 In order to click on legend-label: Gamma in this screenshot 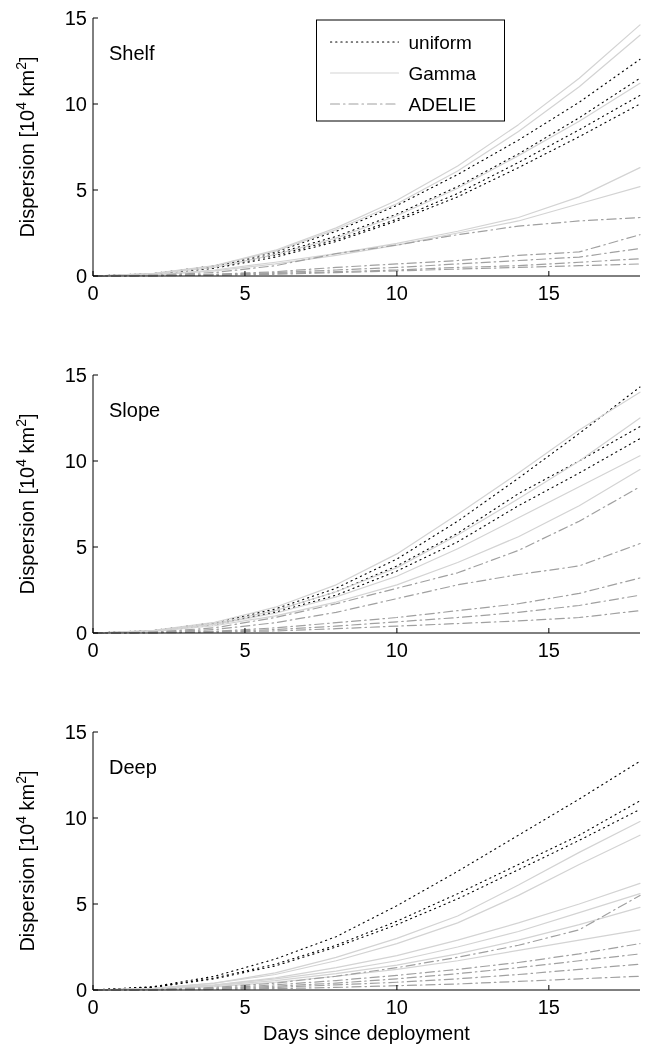, I will do `click(442, 73)`.